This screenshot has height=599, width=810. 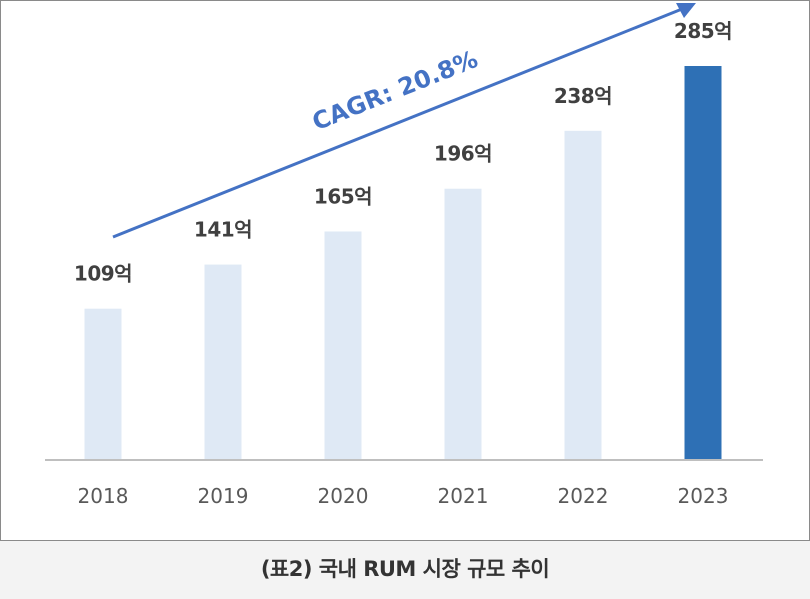 I want to click on x-tick-label-2019: 2019, so click(x=223, y=496).